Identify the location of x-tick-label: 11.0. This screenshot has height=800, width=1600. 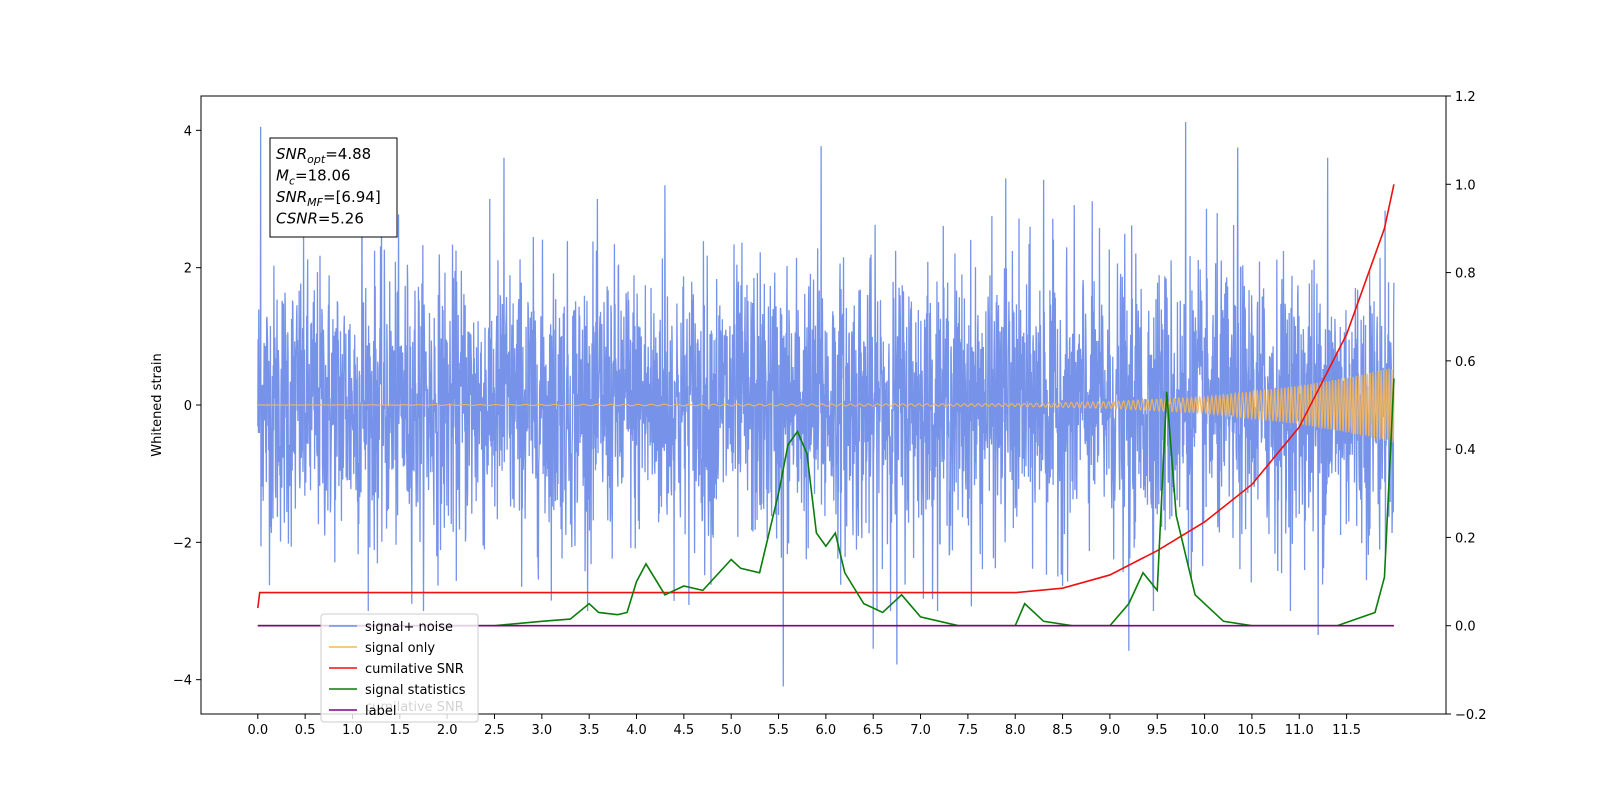
(1299, 730).